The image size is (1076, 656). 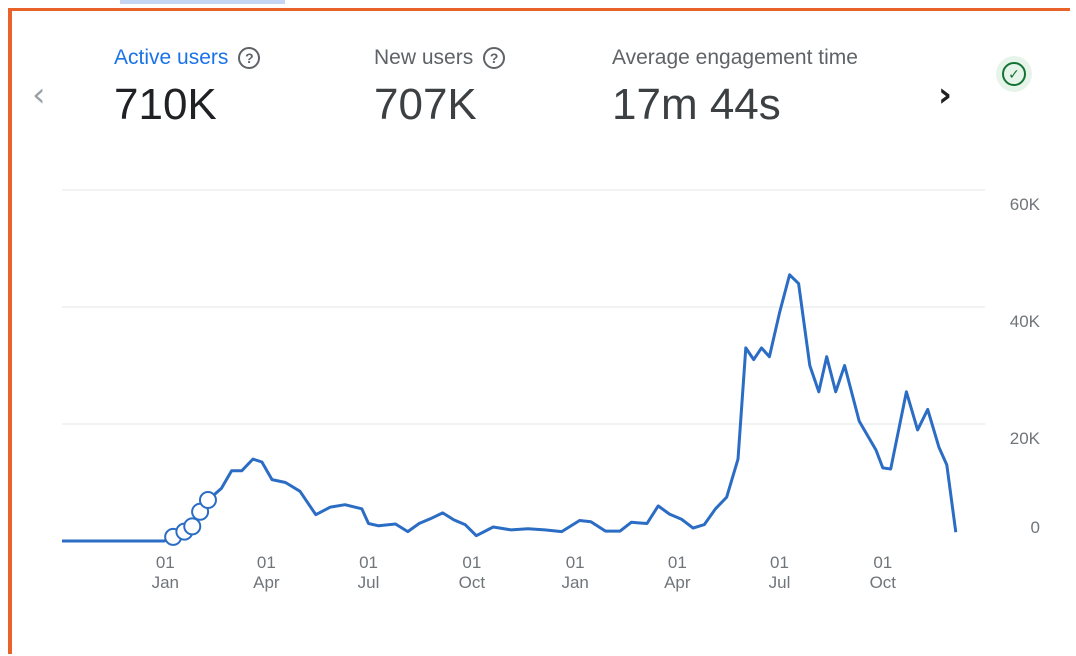 I want to click on status-badge: ✓, so click(x=1014, y=74).